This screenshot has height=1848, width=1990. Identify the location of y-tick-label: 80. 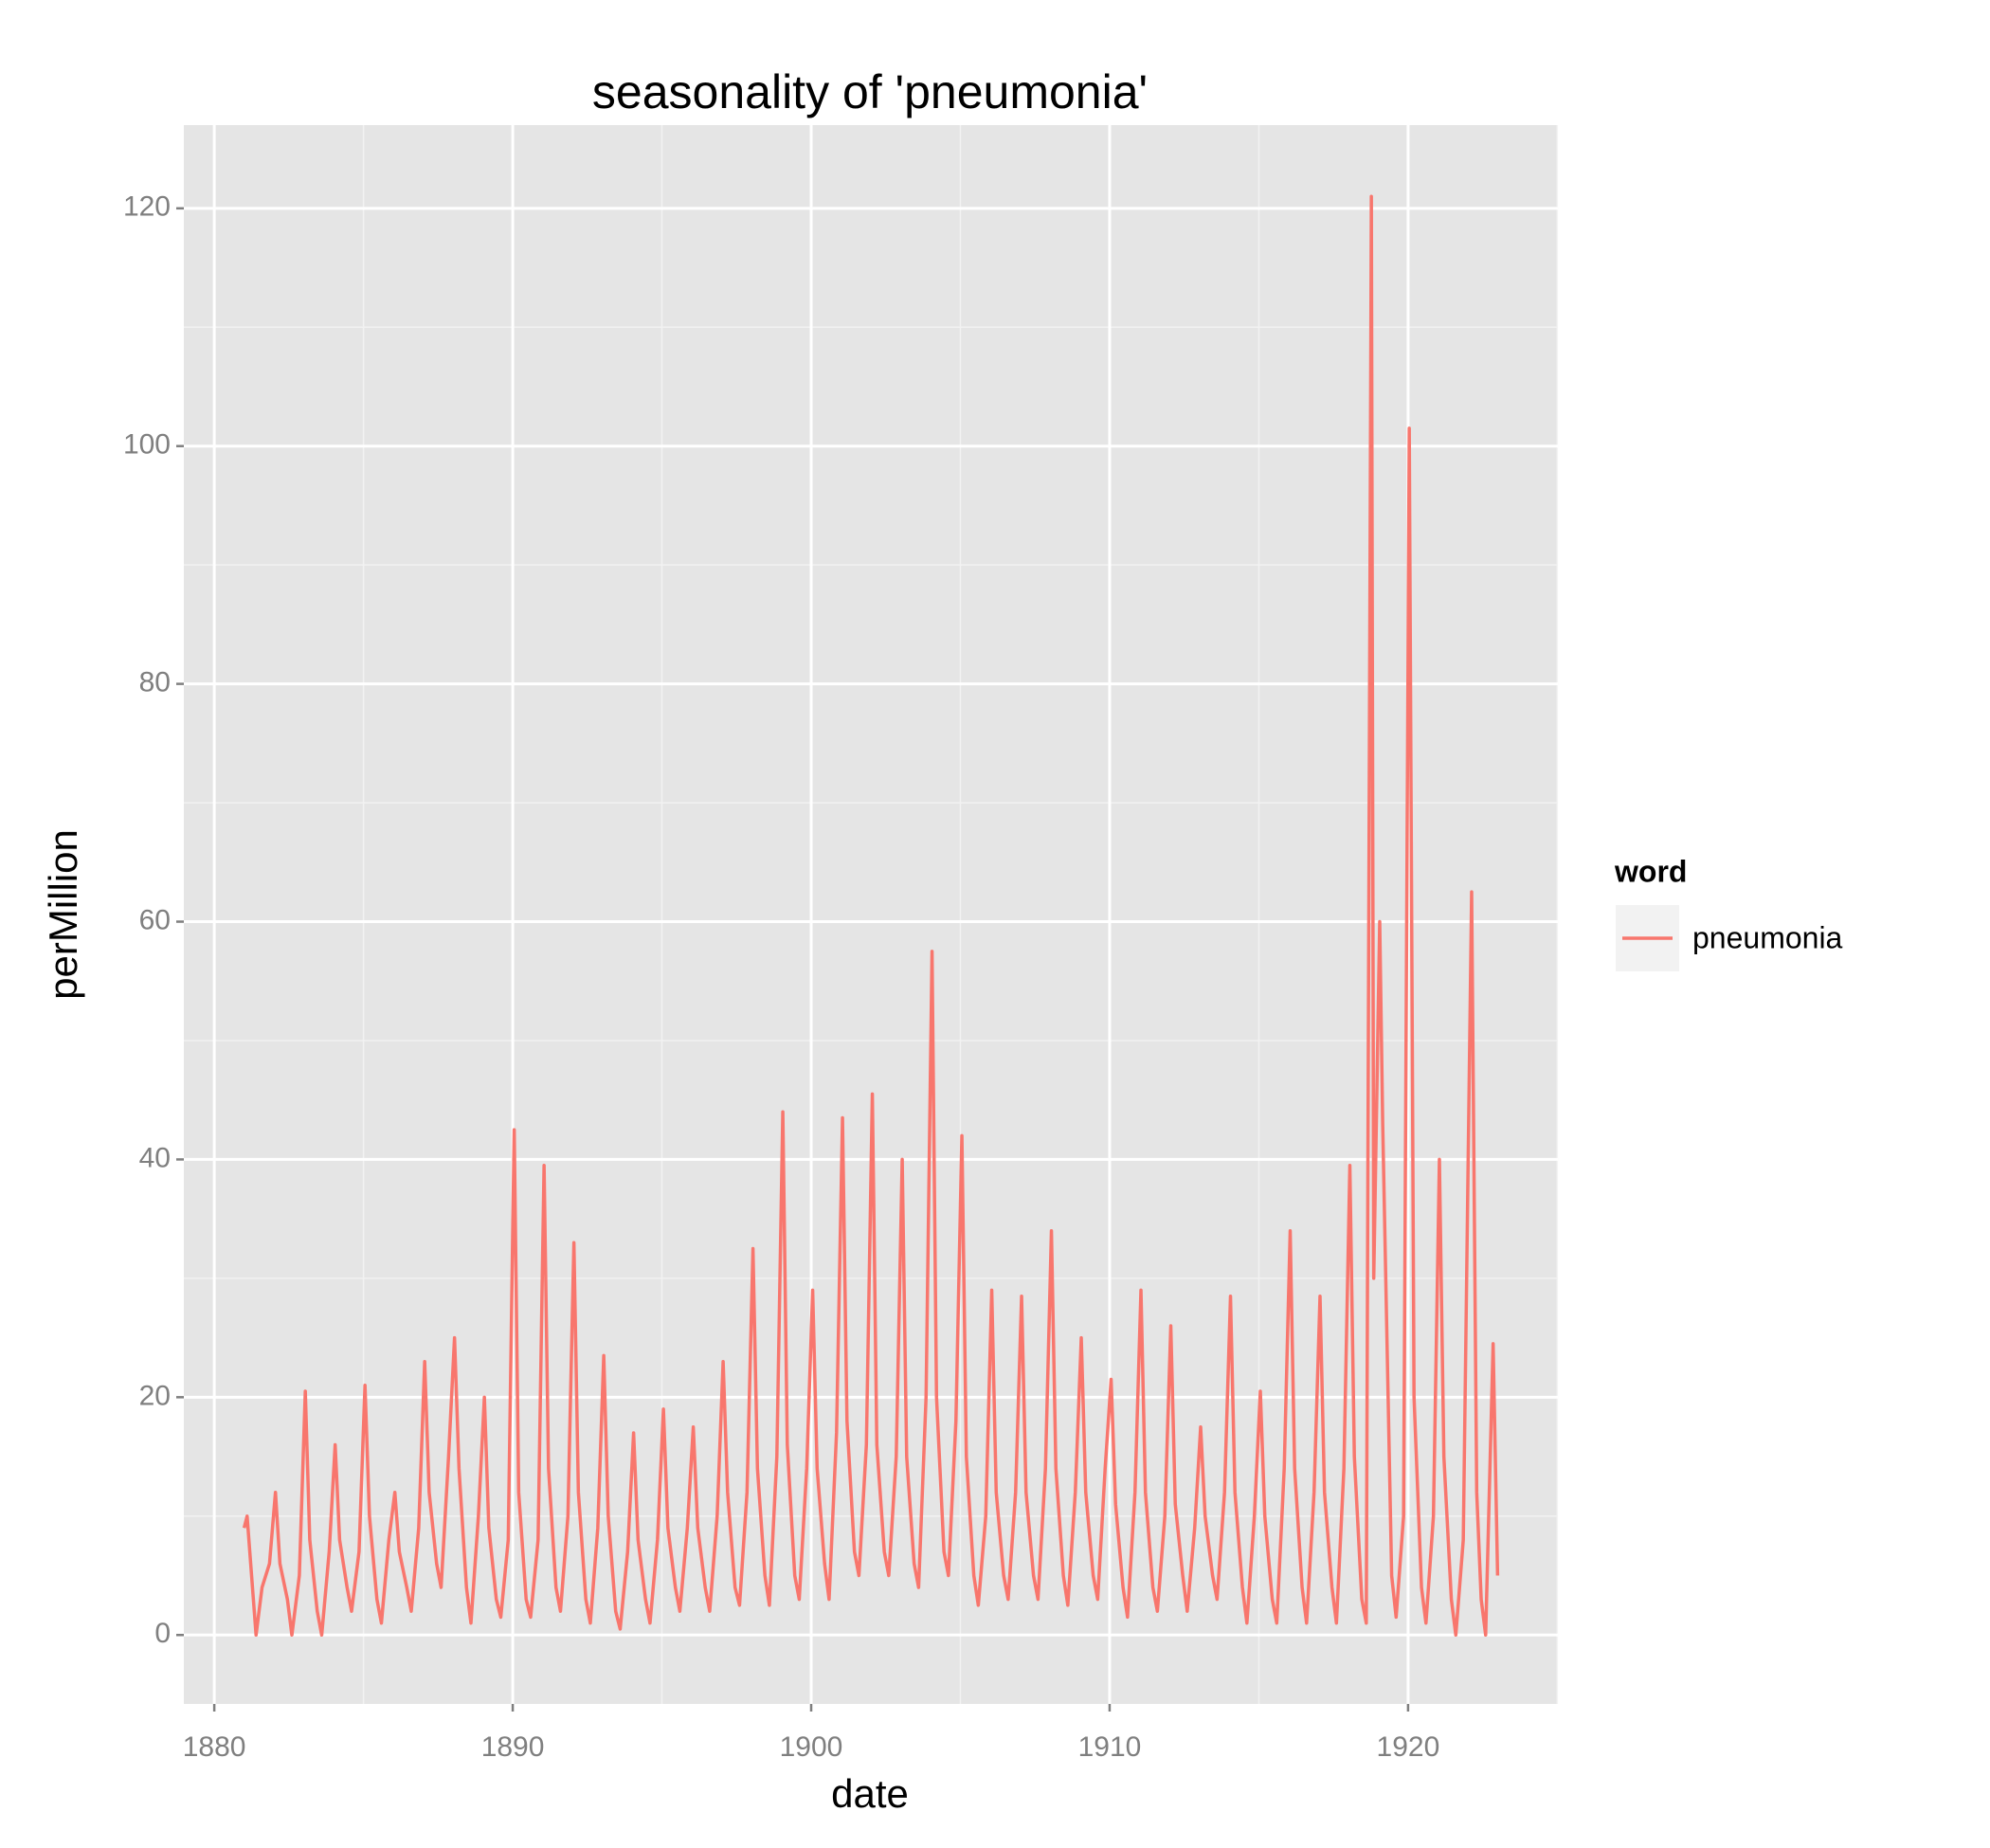
(155, 683).